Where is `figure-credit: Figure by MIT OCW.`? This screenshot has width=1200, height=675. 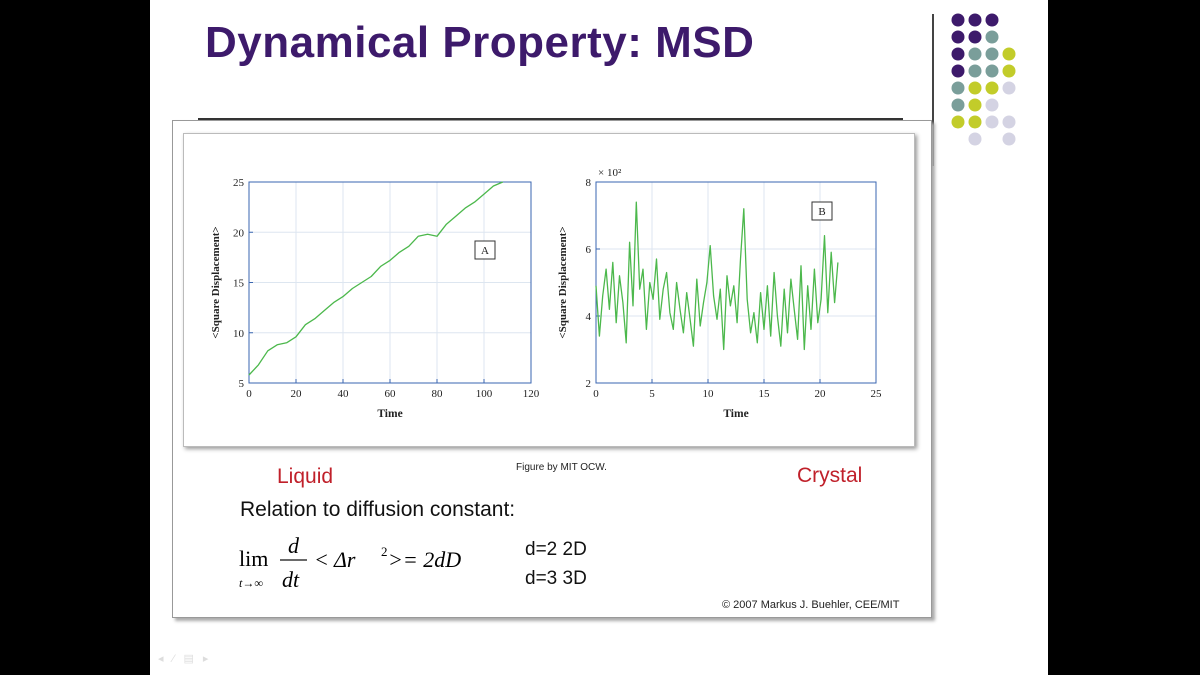
figure-credit: Figure by MIT OCW. is located at coordinates (561, 467).